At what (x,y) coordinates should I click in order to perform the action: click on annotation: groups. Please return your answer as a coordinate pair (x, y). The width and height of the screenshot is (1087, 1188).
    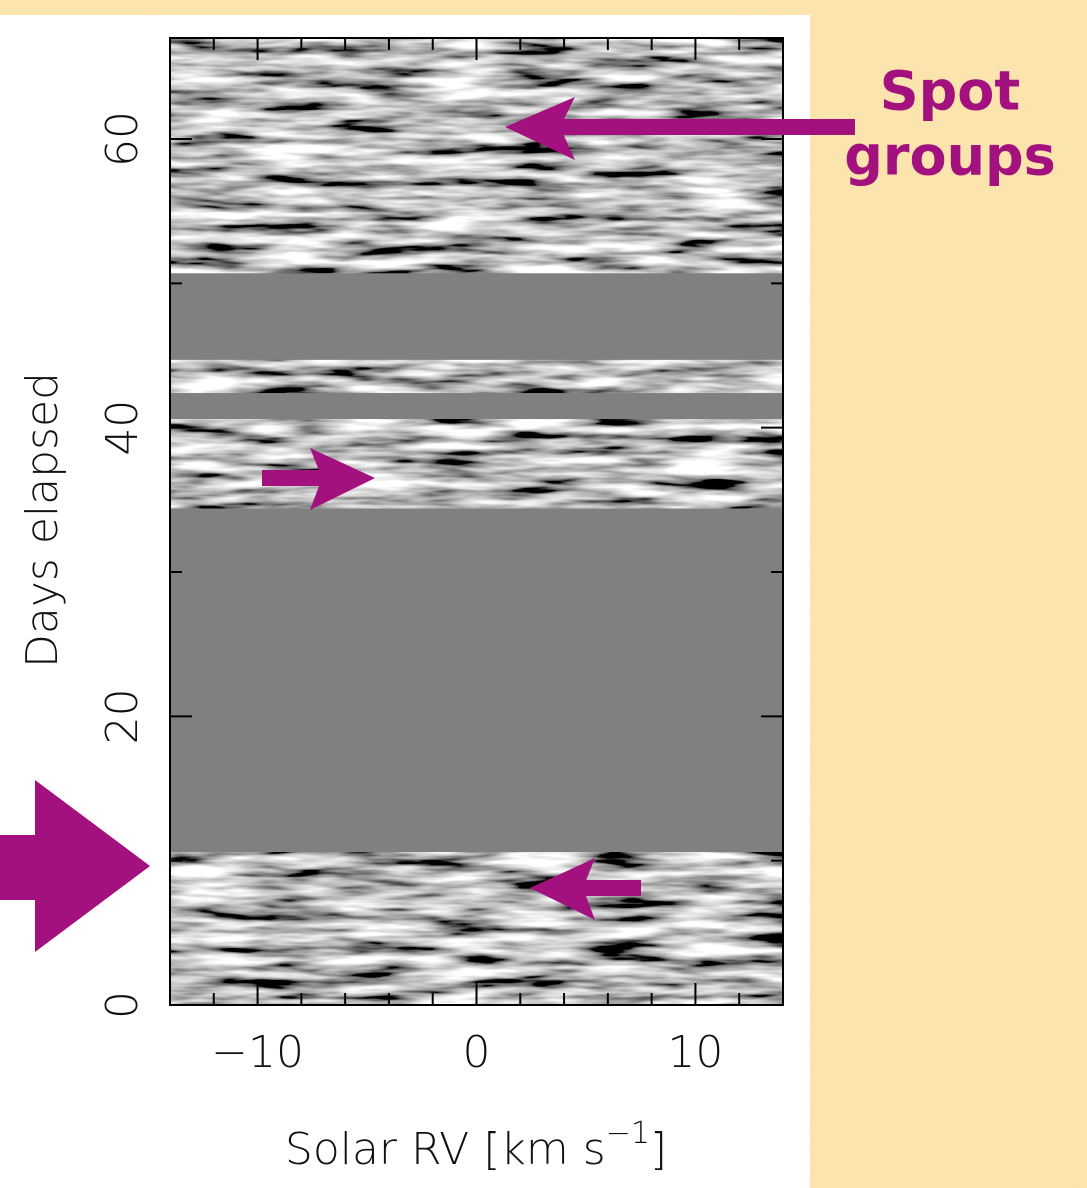
    Looking at the image, I should click on (950, 156).